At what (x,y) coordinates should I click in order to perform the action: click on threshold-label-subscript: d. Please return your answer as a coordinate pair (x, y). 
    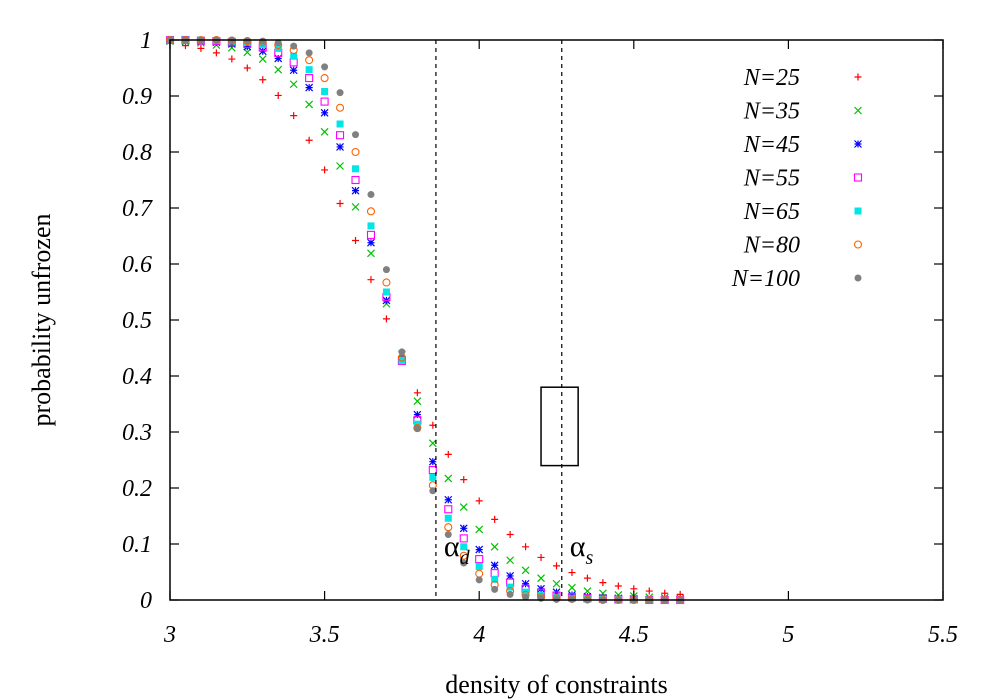
    Looking at the image, I should click on (465, 558).